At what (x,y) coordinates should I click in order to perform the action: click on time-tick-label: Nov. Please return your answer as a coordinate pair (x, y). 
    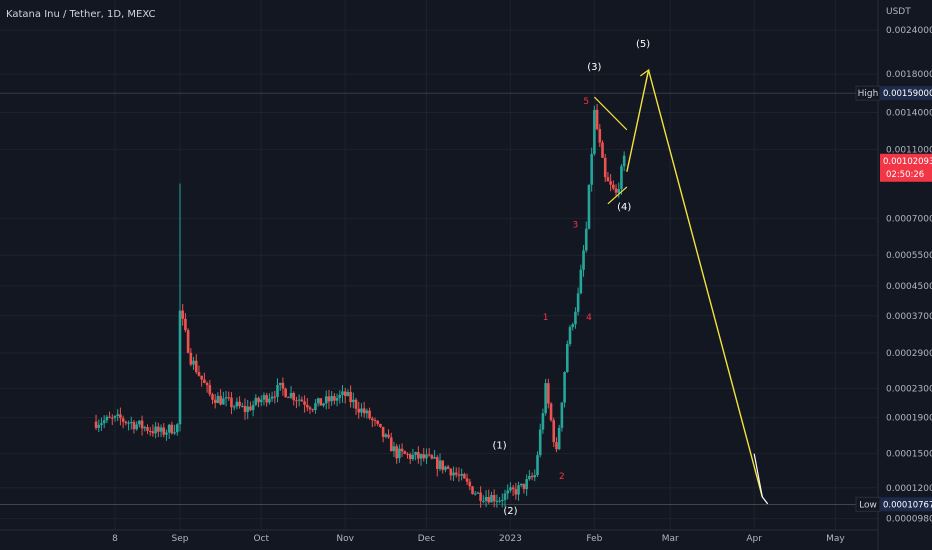
    Looking at the image, I should click on (345, 539).